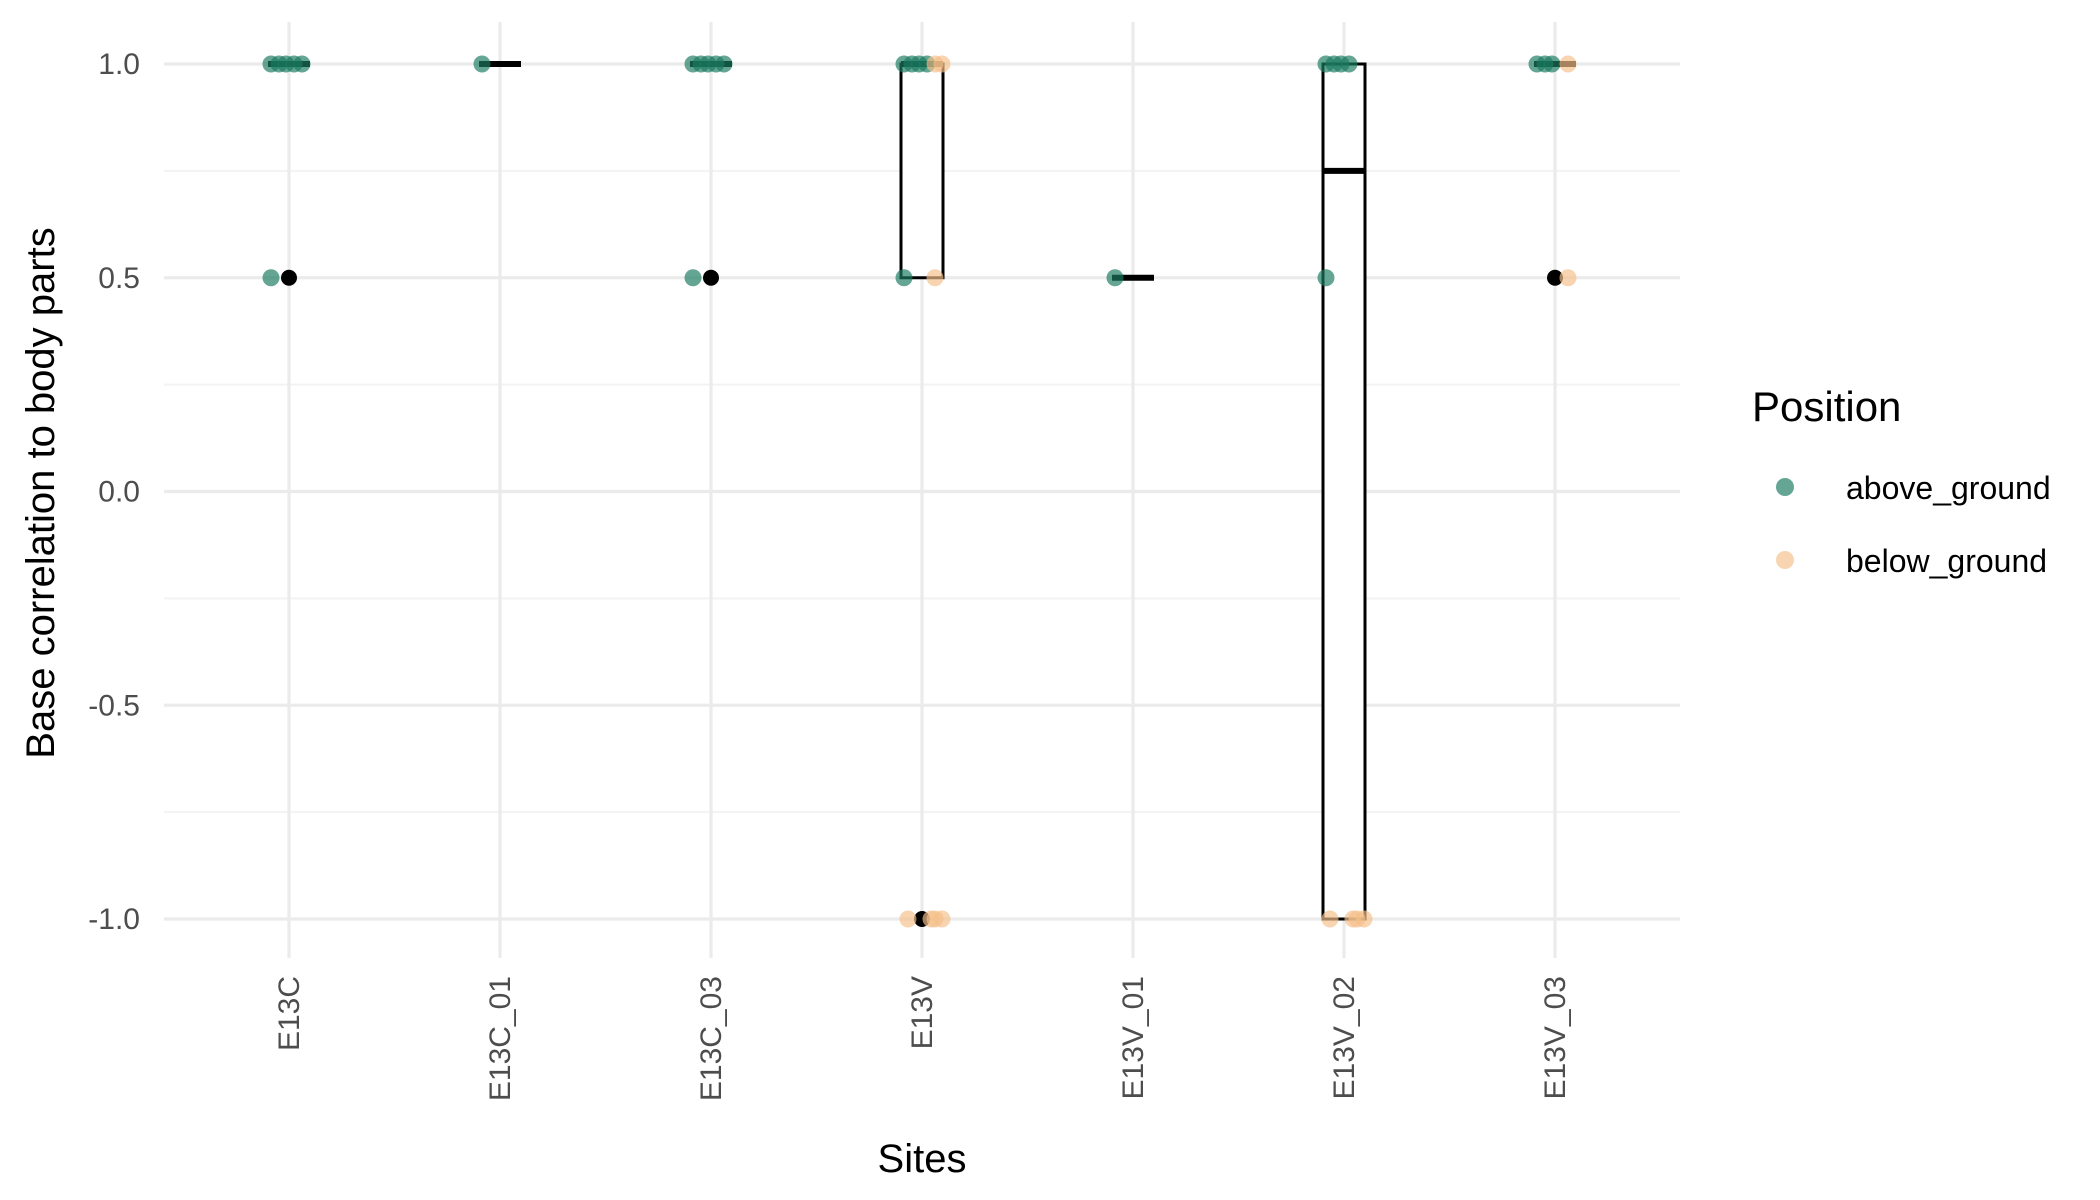  I want to click on y-tick-label: -0.5, so click(114, 705).